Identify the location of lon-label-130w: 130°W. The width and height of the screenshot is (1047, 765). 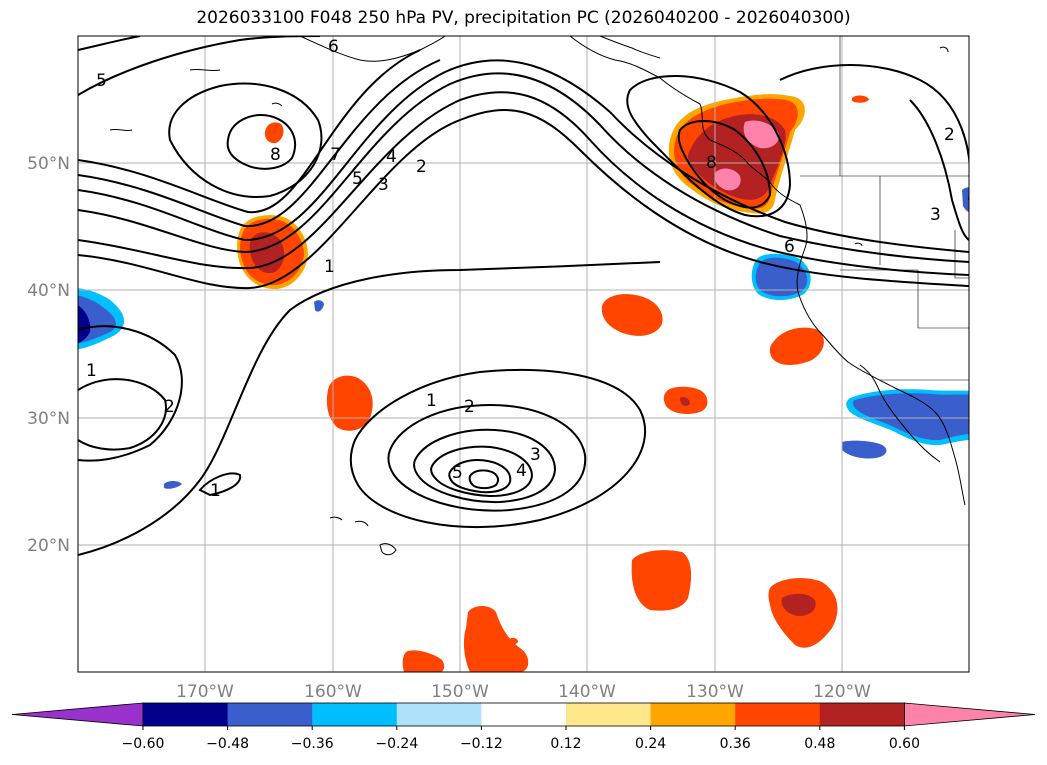
(715, 692).